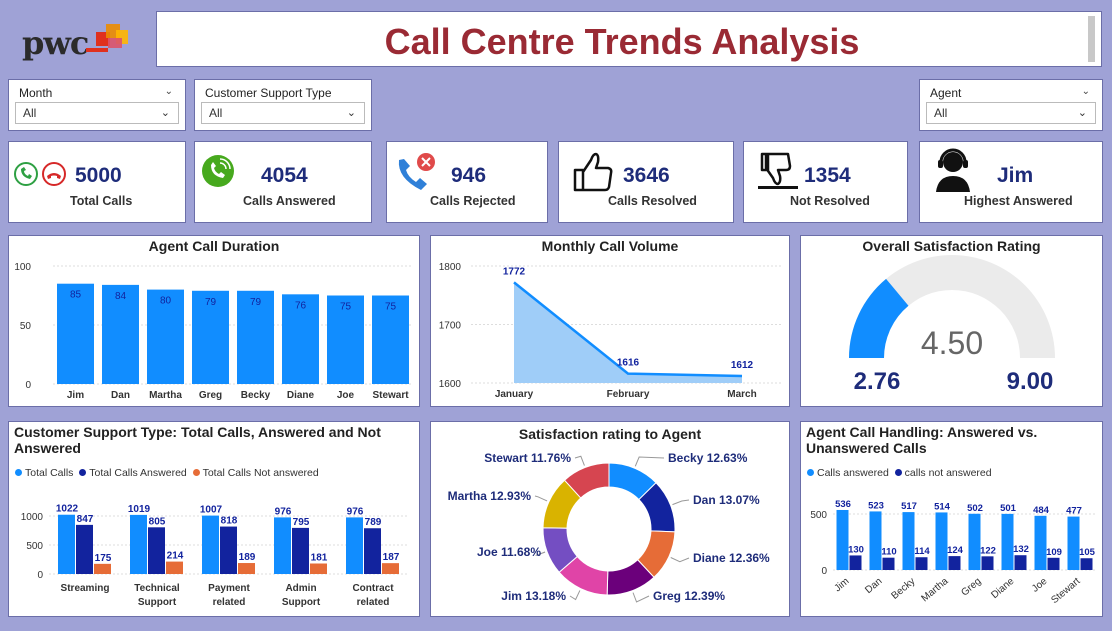 The image size is (1112, 631). What do you see at coordinates (103, 558) in the screenshot?
I see `data-label: 175` at bounding box center [103, 558].